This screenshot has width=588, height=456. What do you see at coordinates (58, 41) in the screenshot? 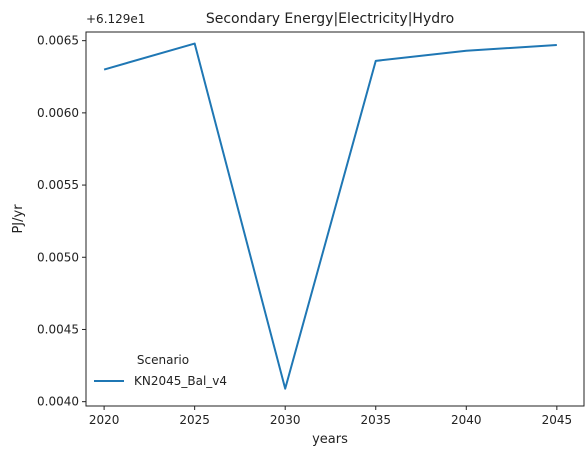
I see `y-tick-label: 0.0065` at bounding box center [58, 41].